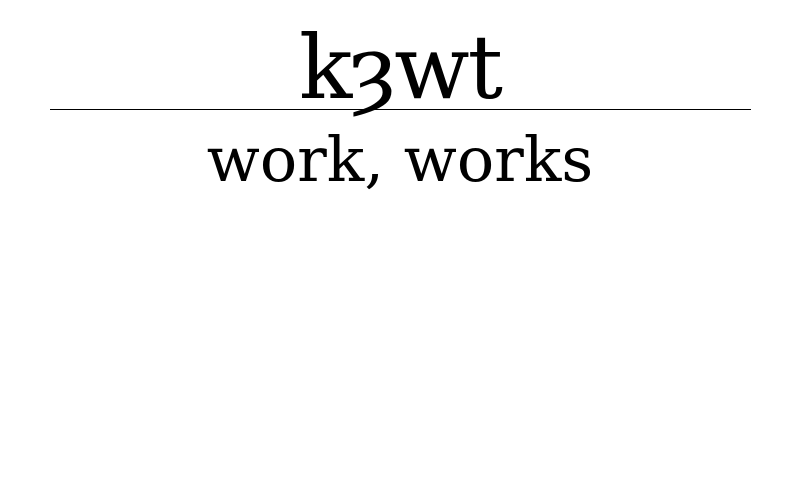  I want to click on transliteration-term: kȝwt, so click(401, 67).